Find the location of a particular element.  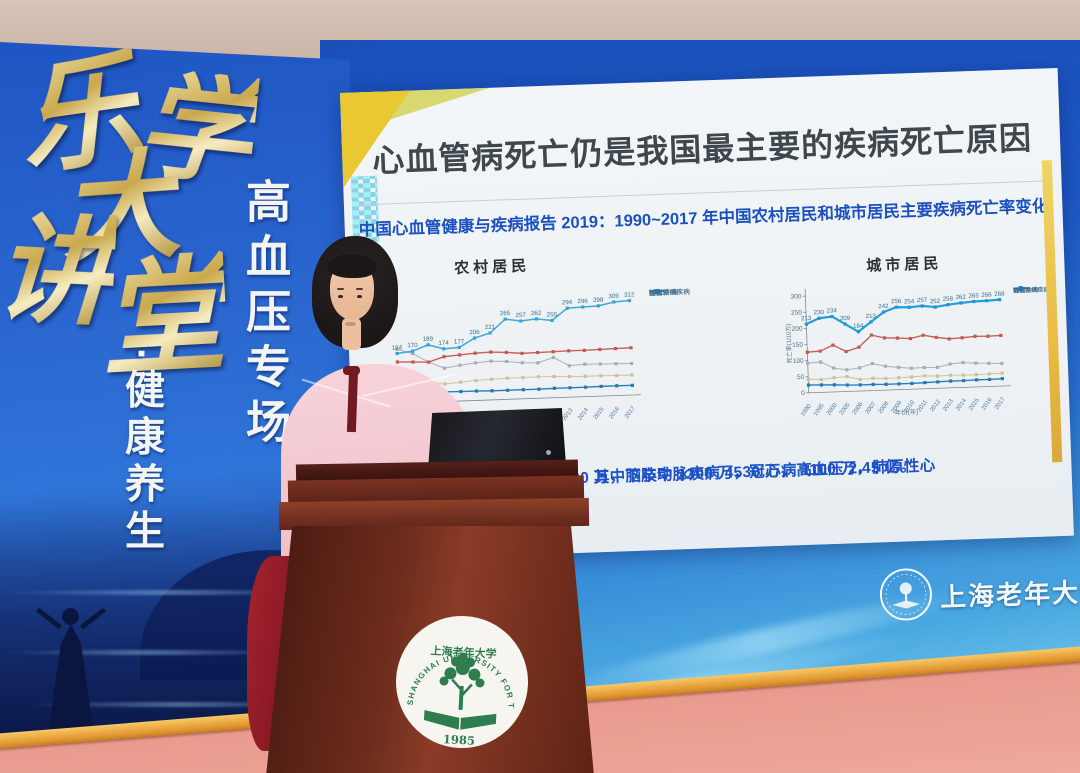

svg-text: 294 is located at coordinates (567, 302).